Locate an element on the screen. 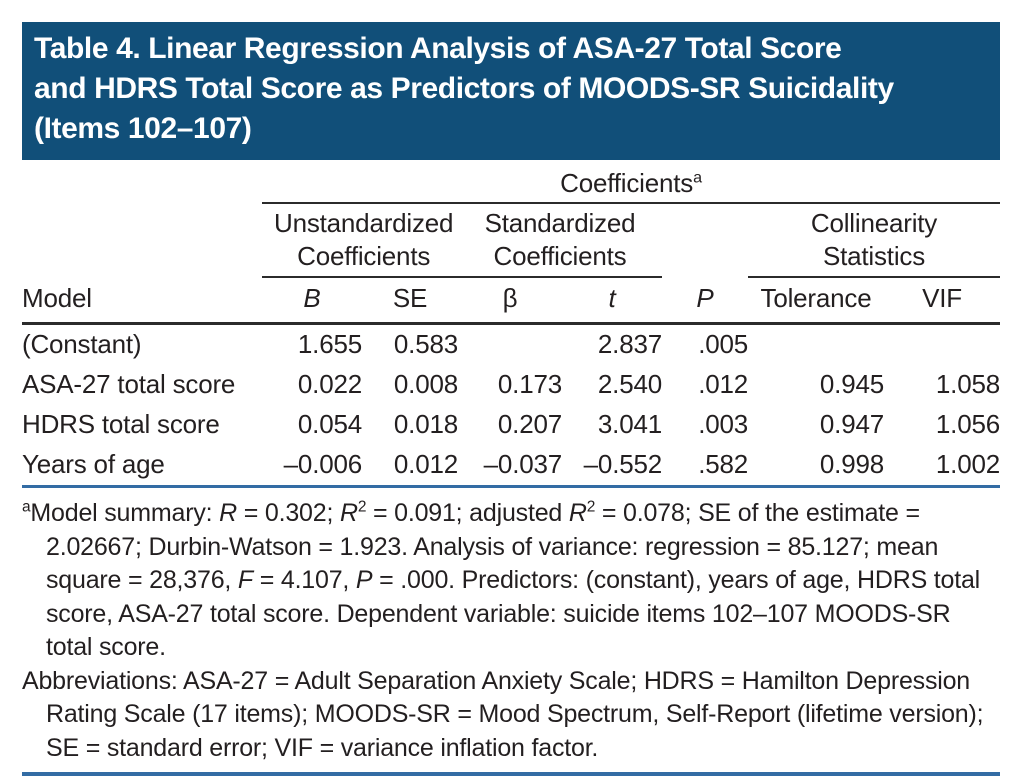 The height and width of the screenshot is (776, 1024). cell-p: .012 is located at coordinates (723, 384).